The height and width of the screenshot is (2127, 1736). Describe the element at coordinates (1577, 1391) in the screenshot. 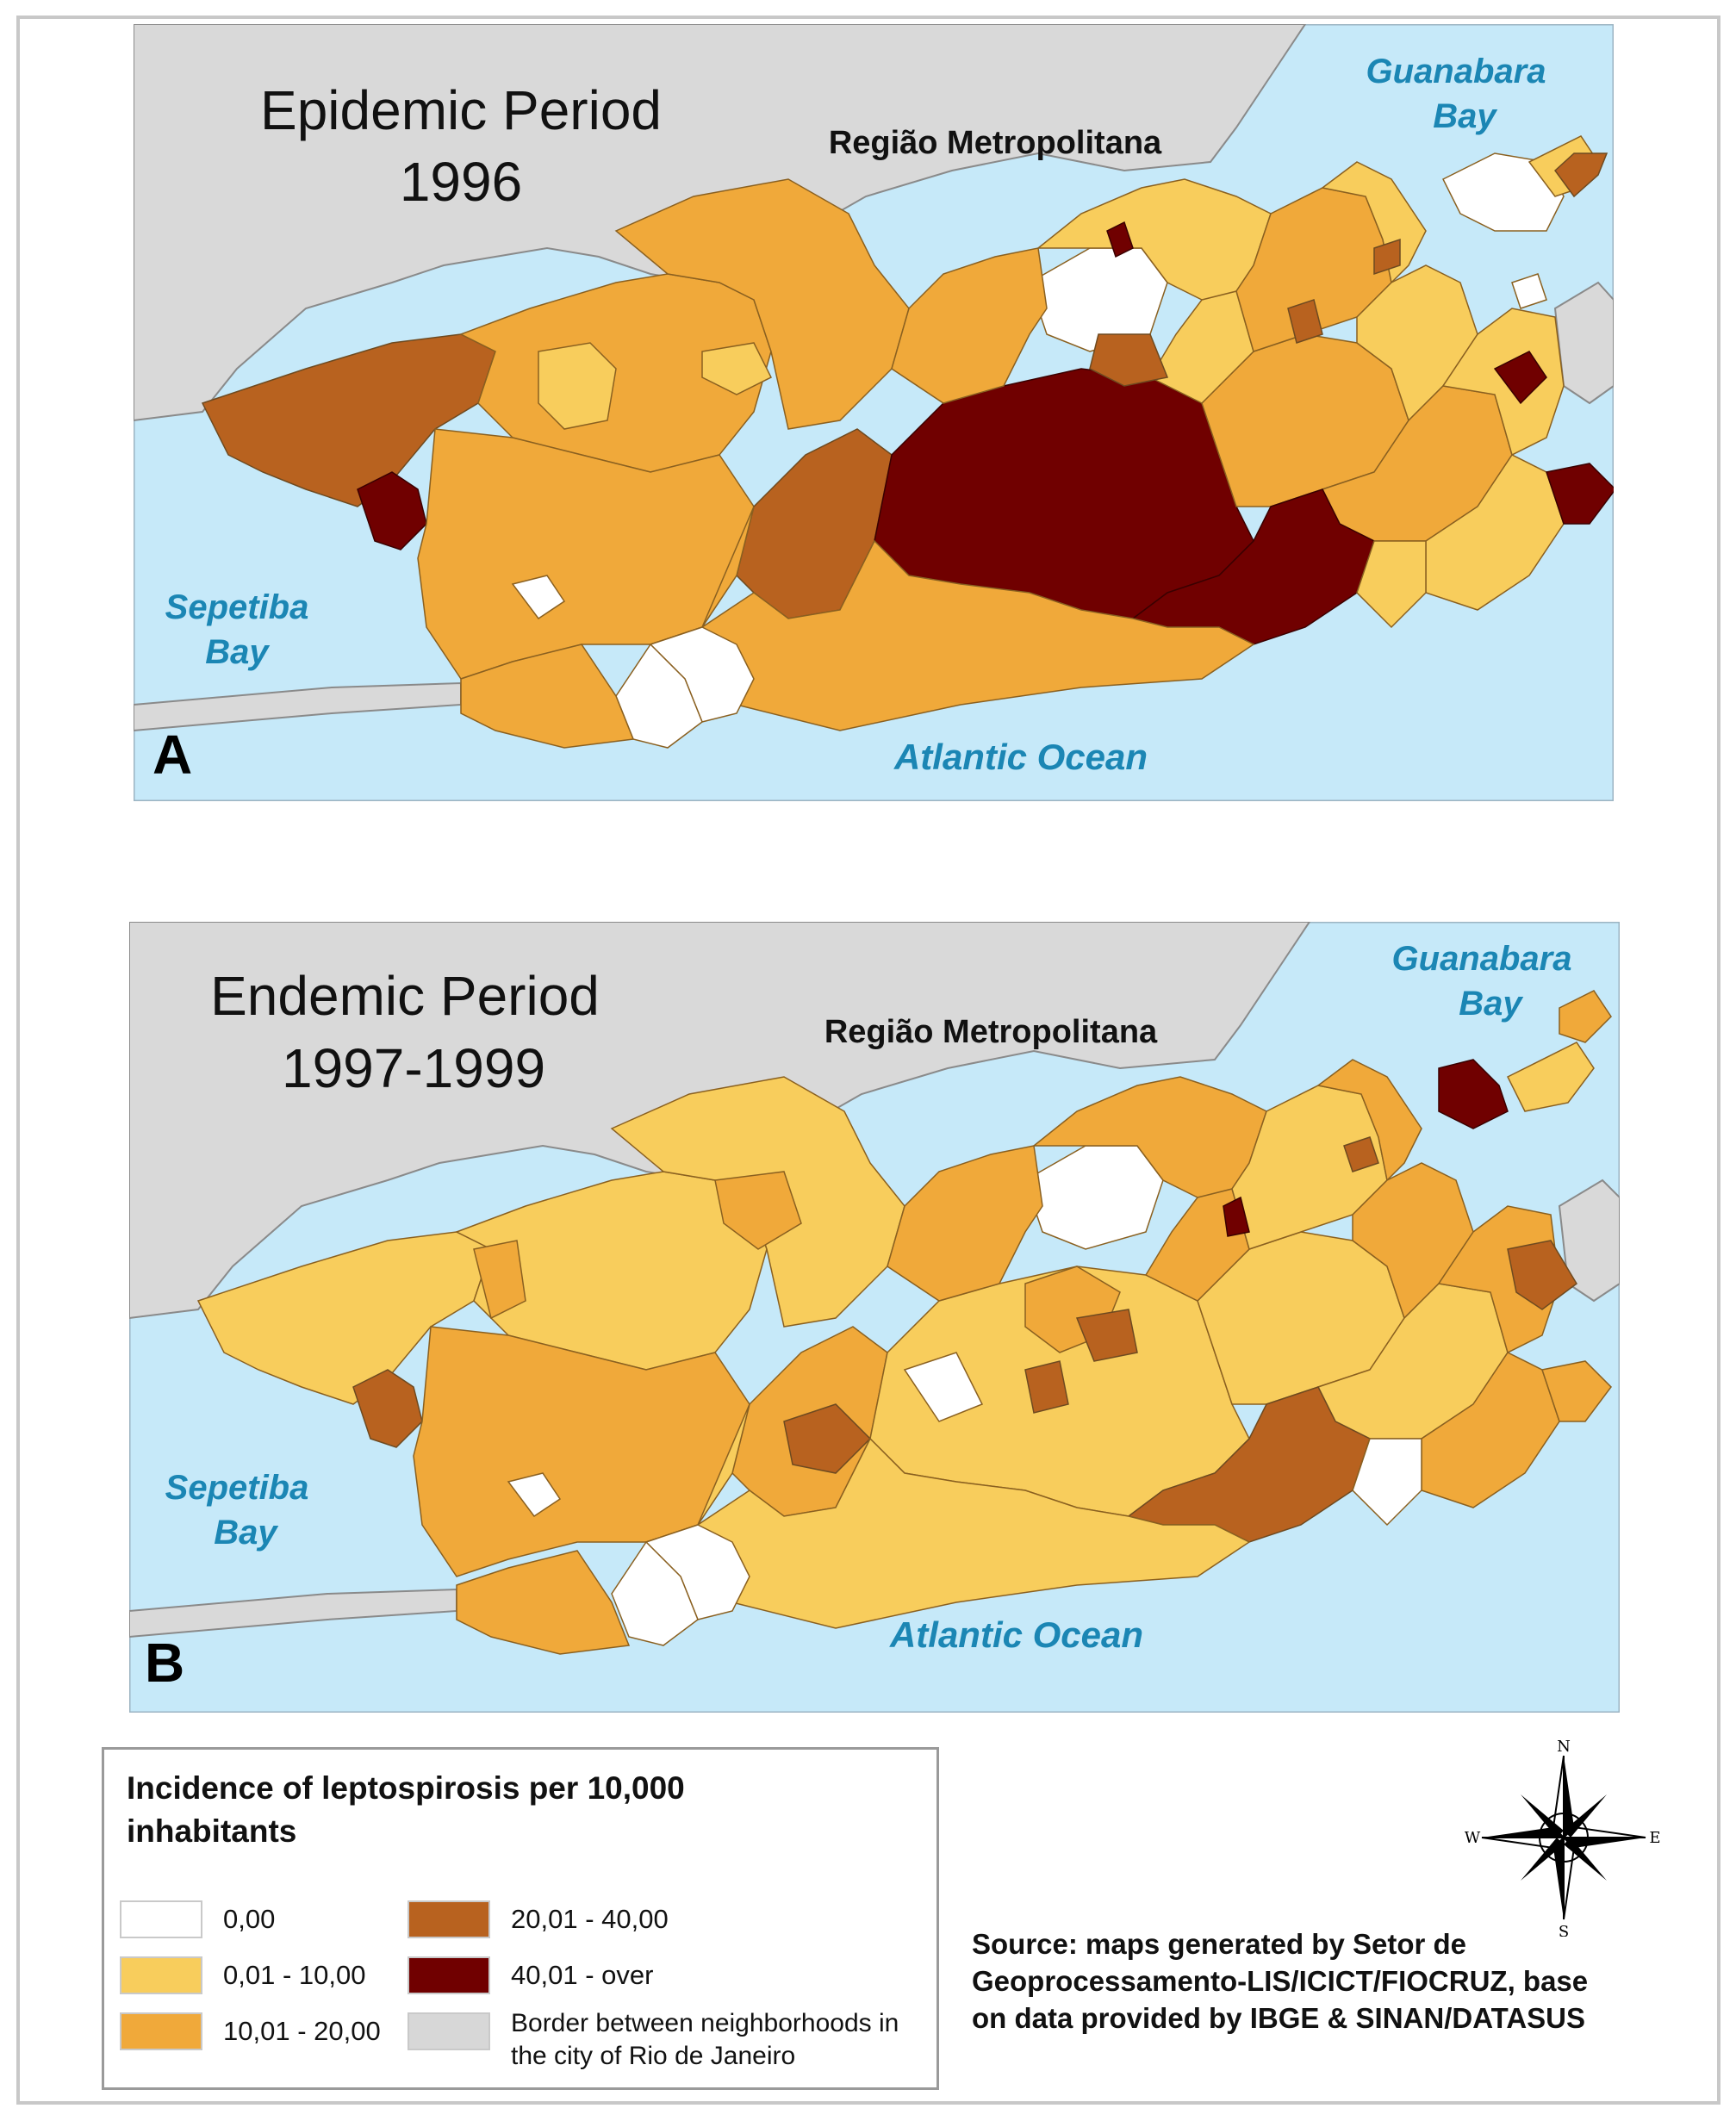

I see `district-far-east` at that location.